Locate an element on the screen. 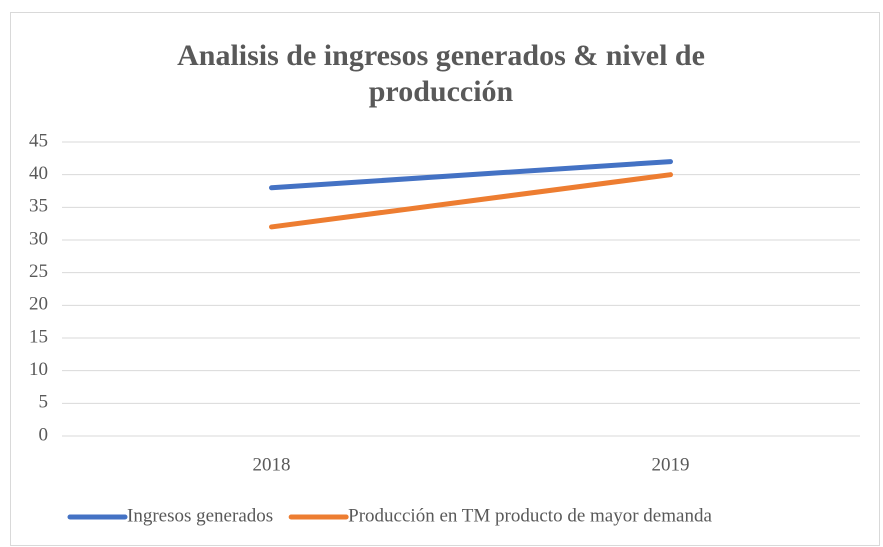 This screenshot has width=883, height=547. y-tick-label: 10 is located at coordinates (38, 369).